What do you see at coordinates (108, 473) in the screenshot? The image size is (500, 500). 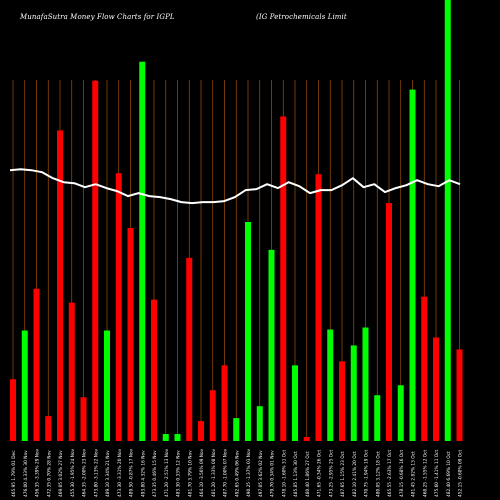 I see `x-tick-label: 489.10 3.34% 21 Nov` at bounding box center [108, 473].